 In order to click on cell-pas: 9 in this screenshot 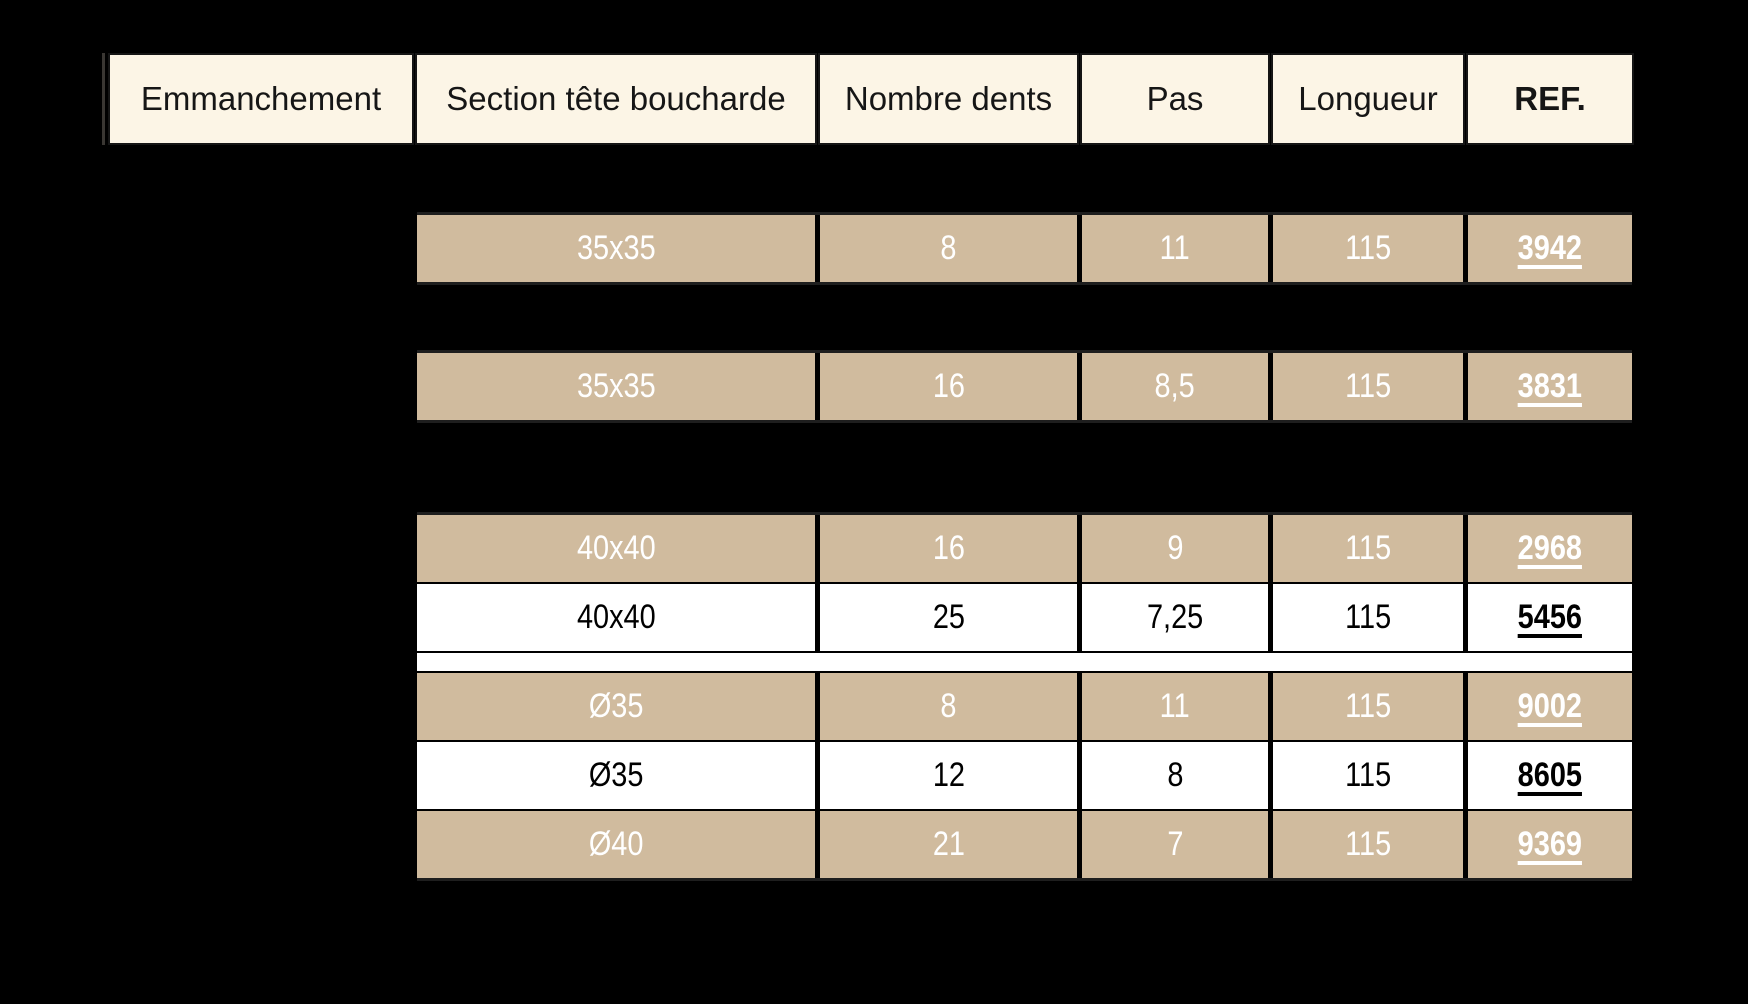, I will do `click(1175, 548)`.